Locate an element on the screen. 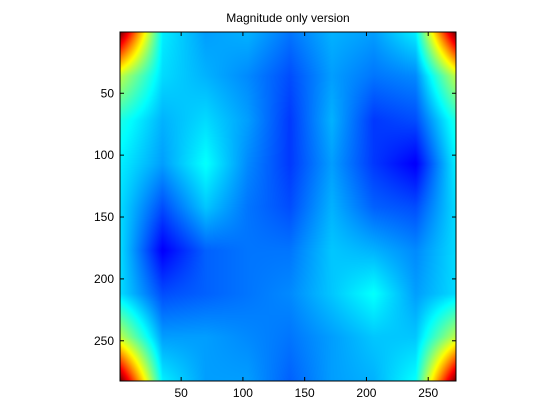  y-tick-label: 150 is located at coordinates (104, 217).